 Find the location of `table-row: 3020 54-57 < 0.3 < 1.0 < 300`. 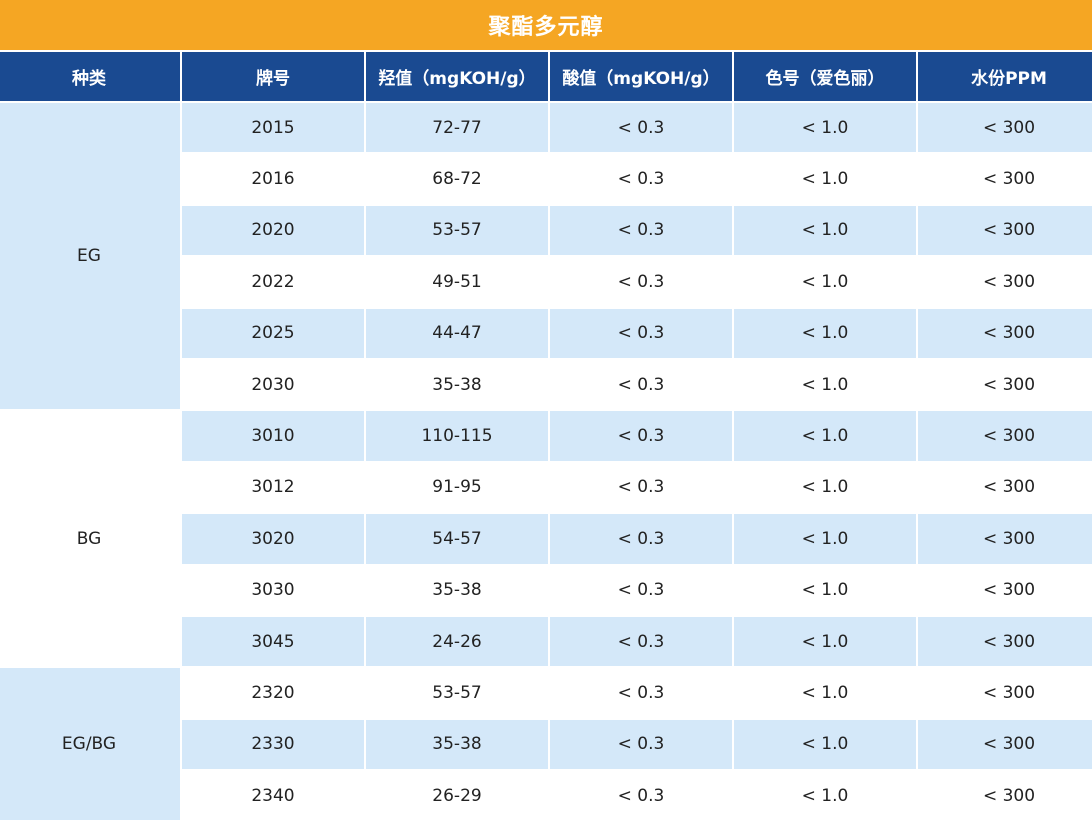

table-row: 3020 54-57 < 0.3 < 1.0 < 300 is located at coordinates (546, 539).